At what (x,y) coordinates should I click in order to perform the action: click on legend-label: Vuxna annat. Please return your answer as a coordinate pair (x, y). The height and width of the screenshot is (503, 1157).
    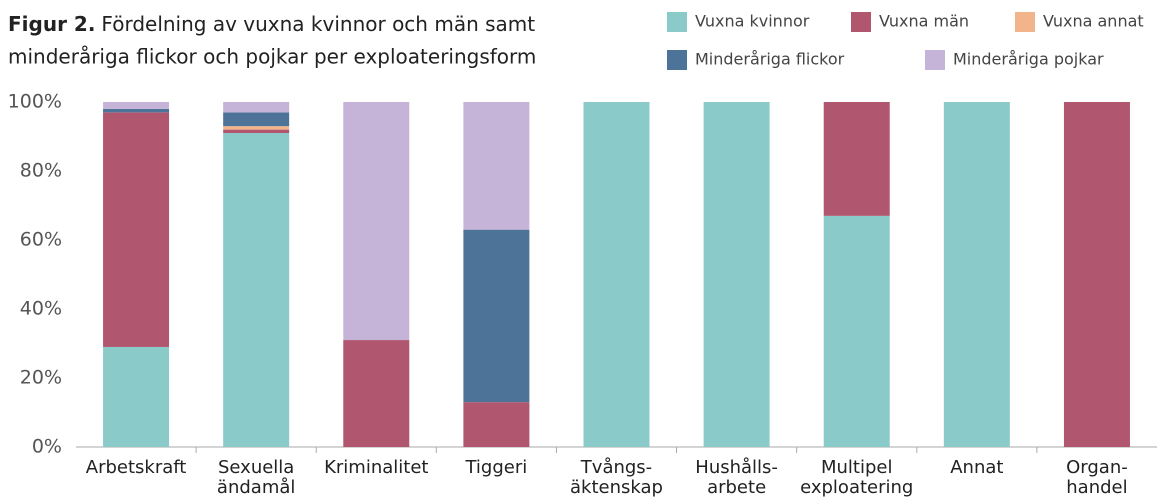
    Looking at the image, I should click on (1093, 21).